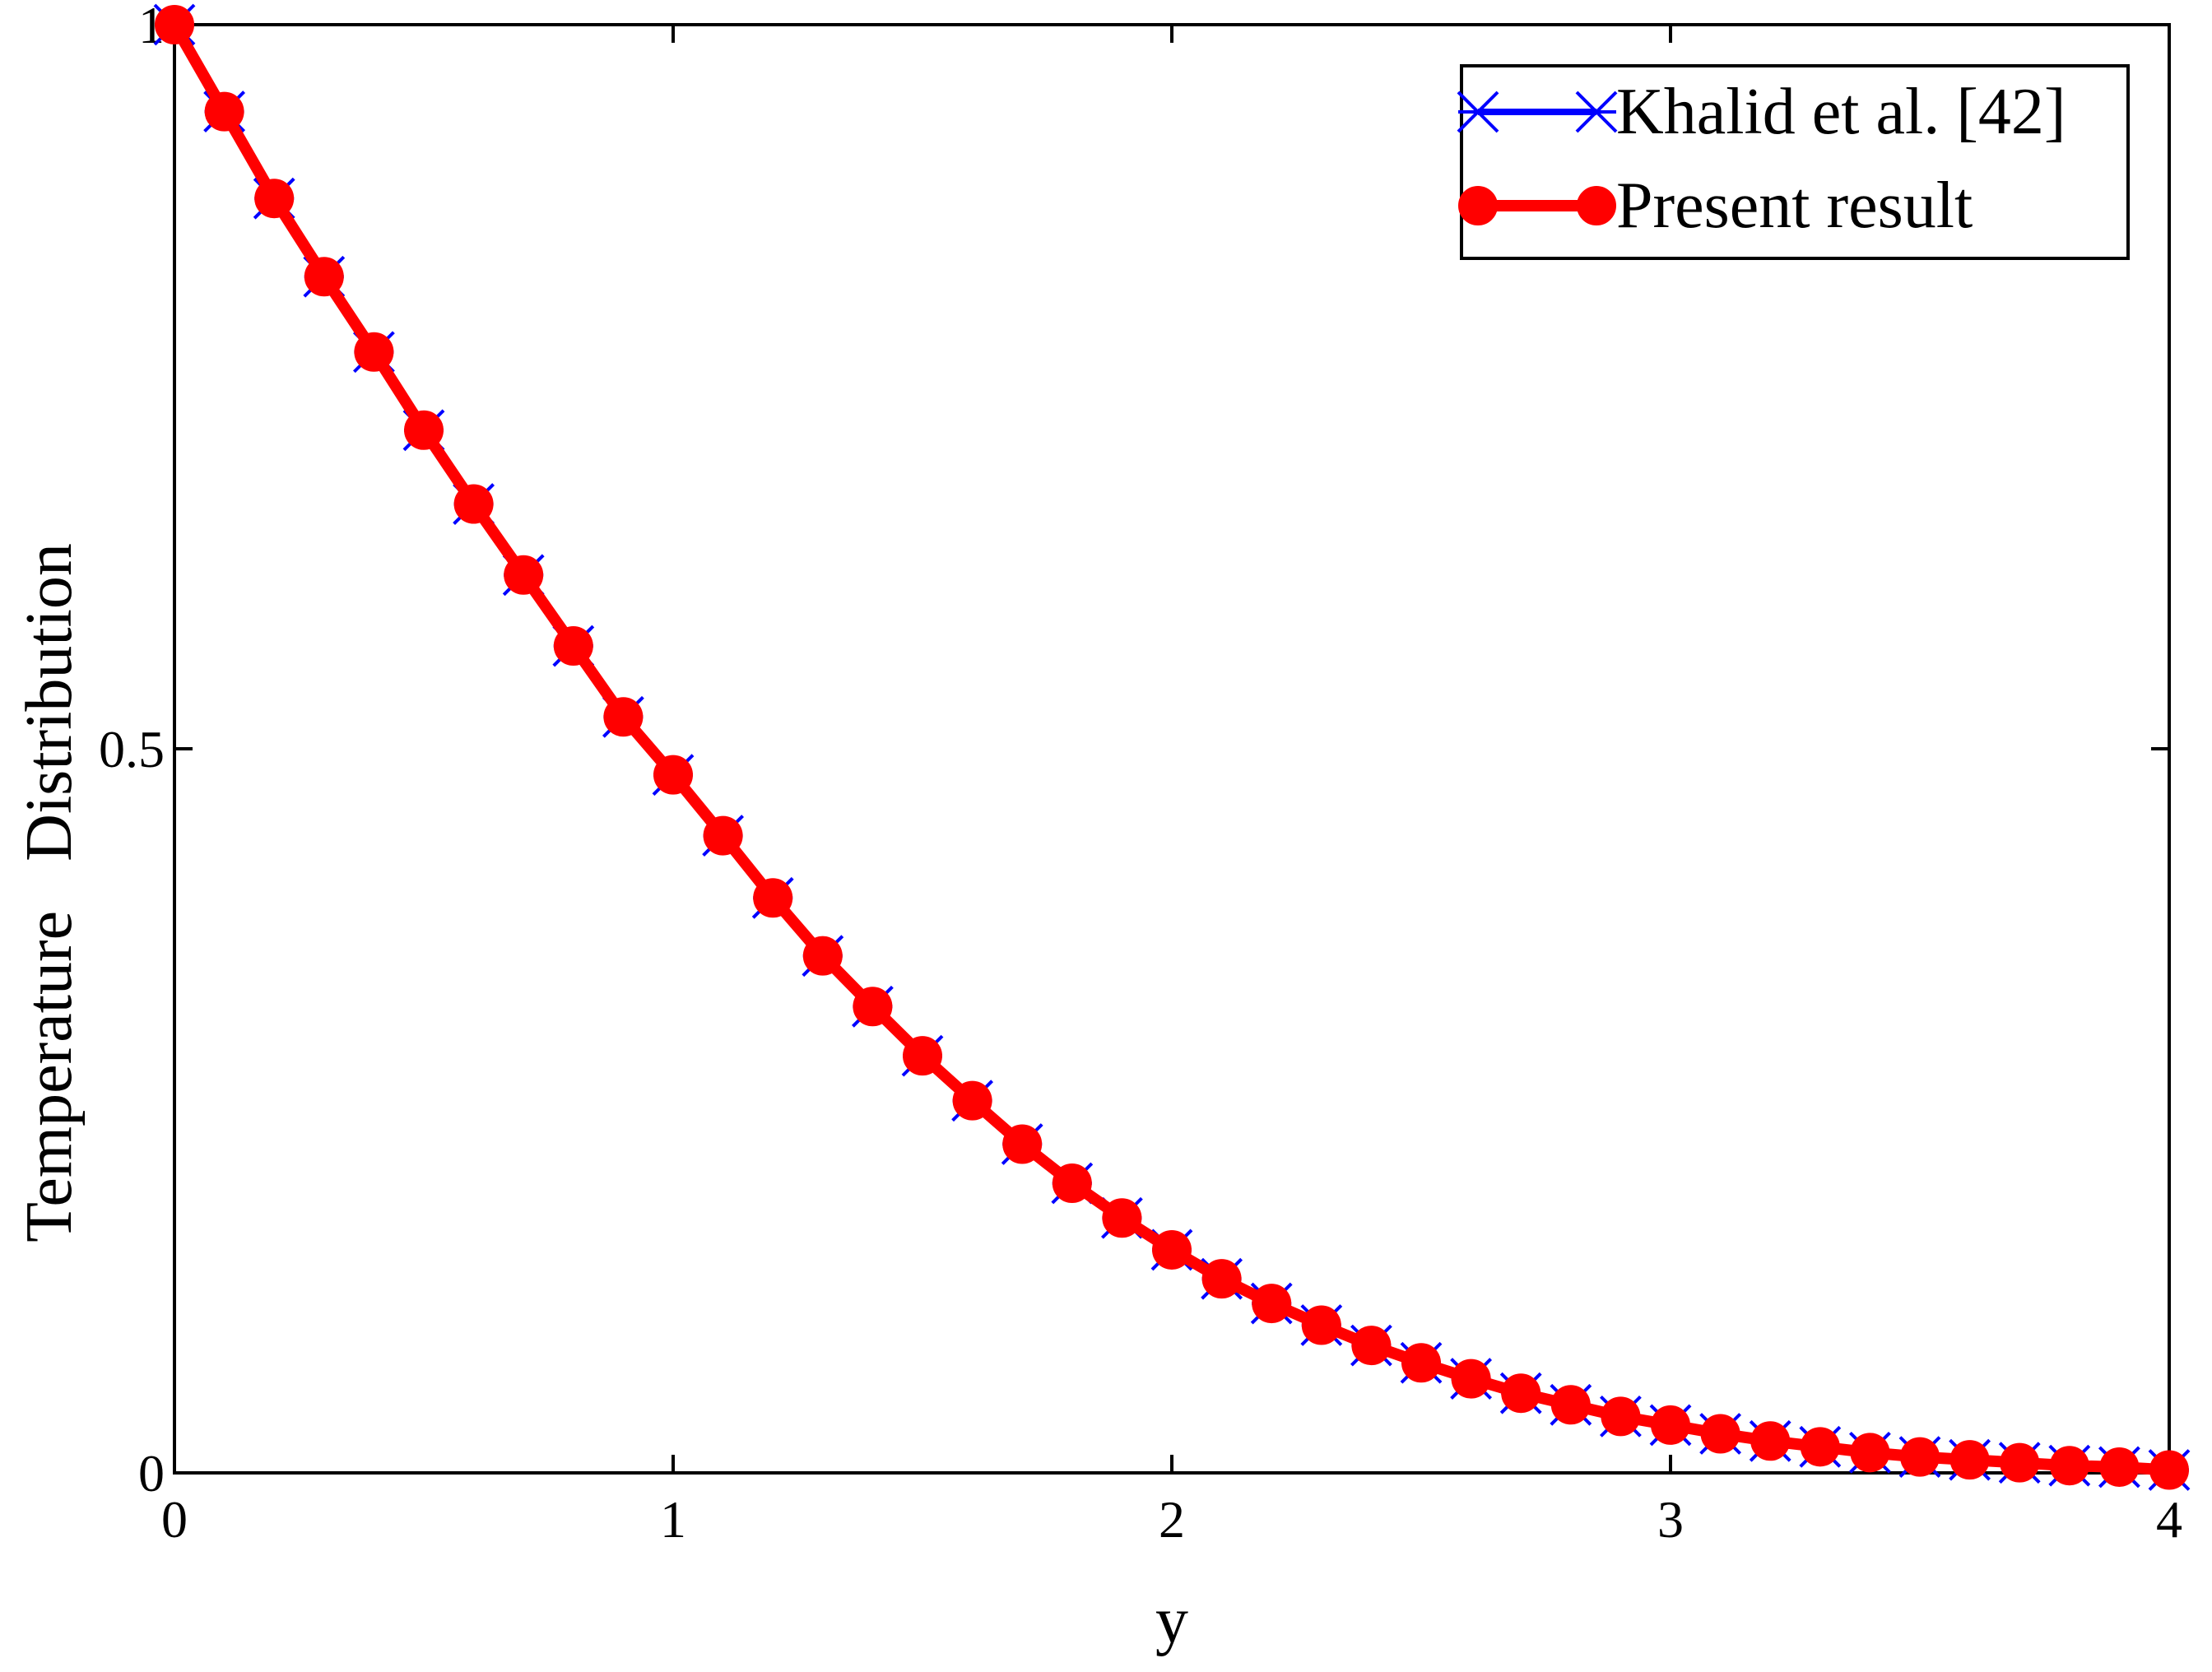 This screenshot has height=1672, width=2212. I want to click on y-tick-label: 0.5, so click(132, 749).